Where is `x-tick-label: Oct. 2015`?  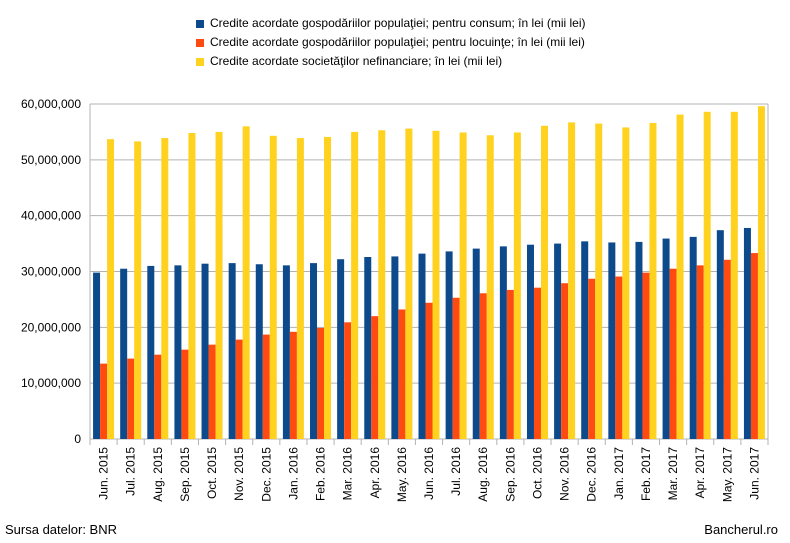 x-tick-label: Oct. 2015 is located at coordinates (212, 473).